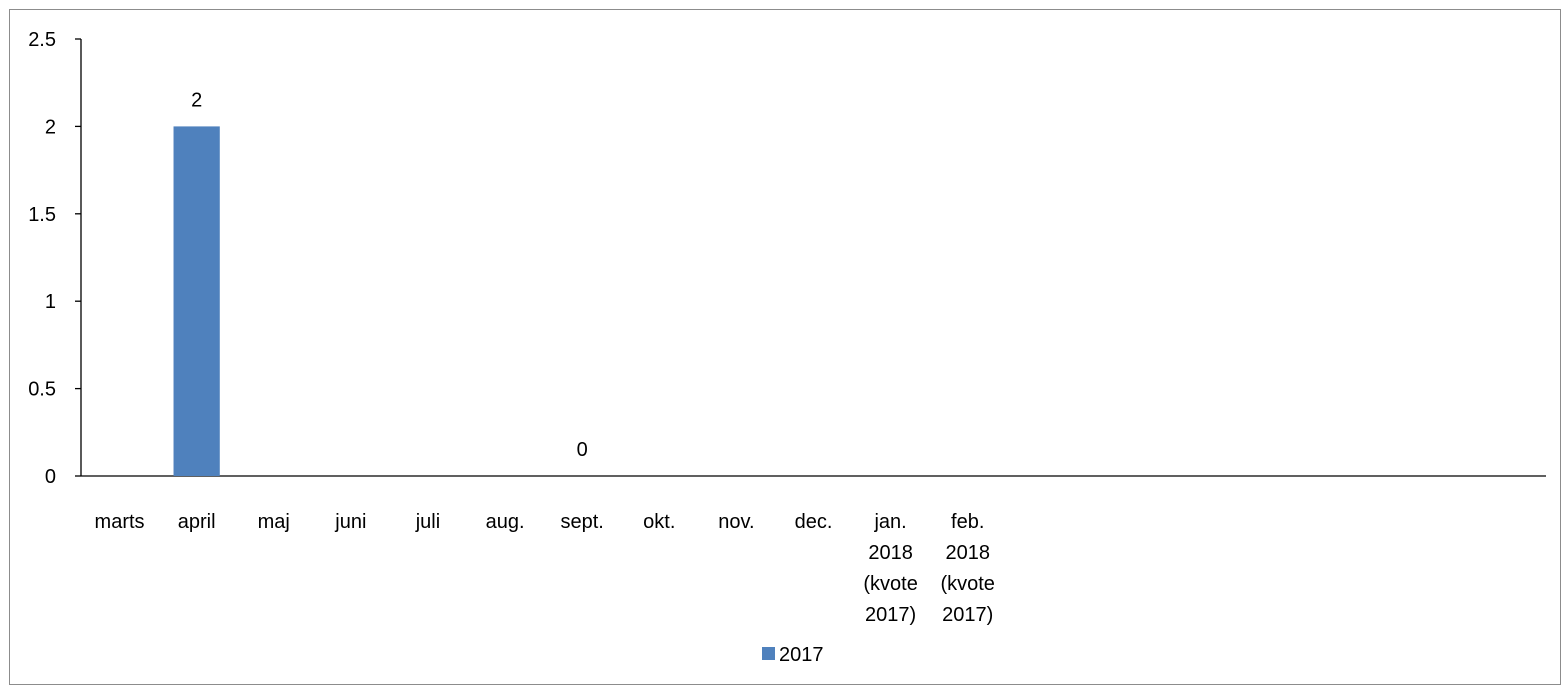 This screenshot has height=691, width=1568. Describe the element at coordinates (889, 522) in the screenshot. I see `x-tick-label: jan.` at that location.